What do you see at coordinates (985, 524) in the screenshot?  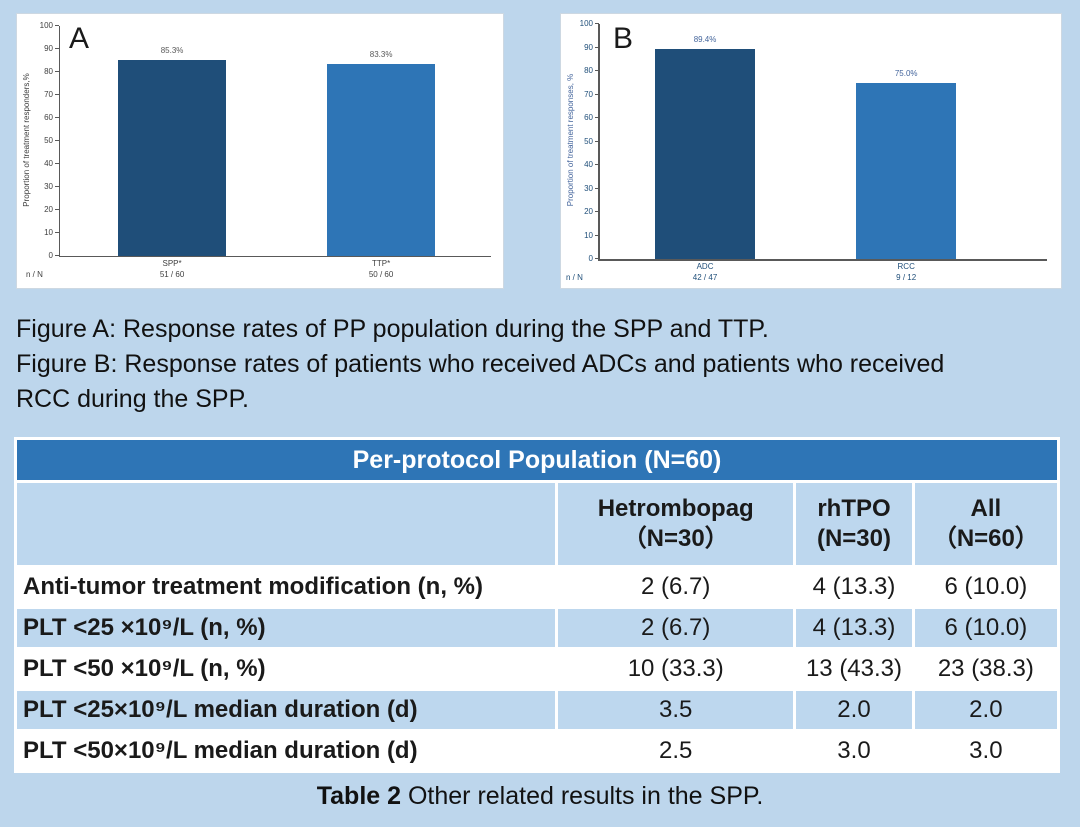 I see `column-header: All （N=60）` at bounding box center [985, 524].